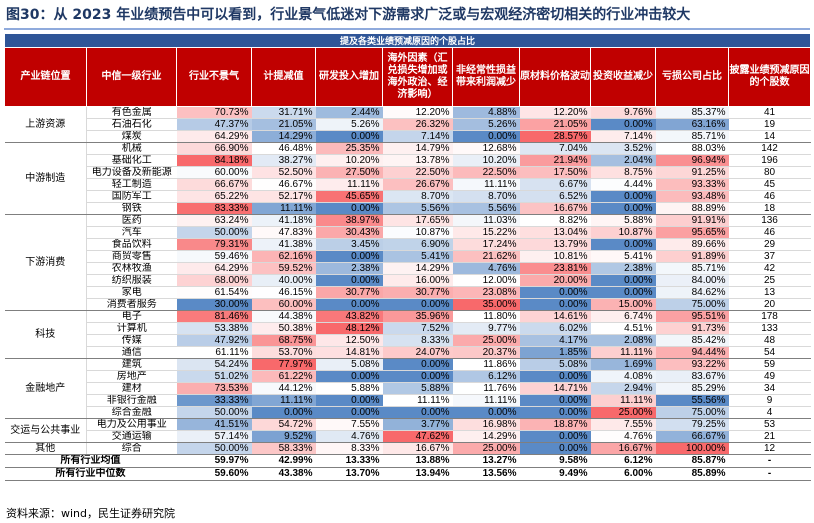 Image resolution: width=814 pixels, height=523 pixels. What do you see at coordinates (214, 256) in the screenshot?
I see `value-cell: 59.46%` at bounding box center [214, 256].